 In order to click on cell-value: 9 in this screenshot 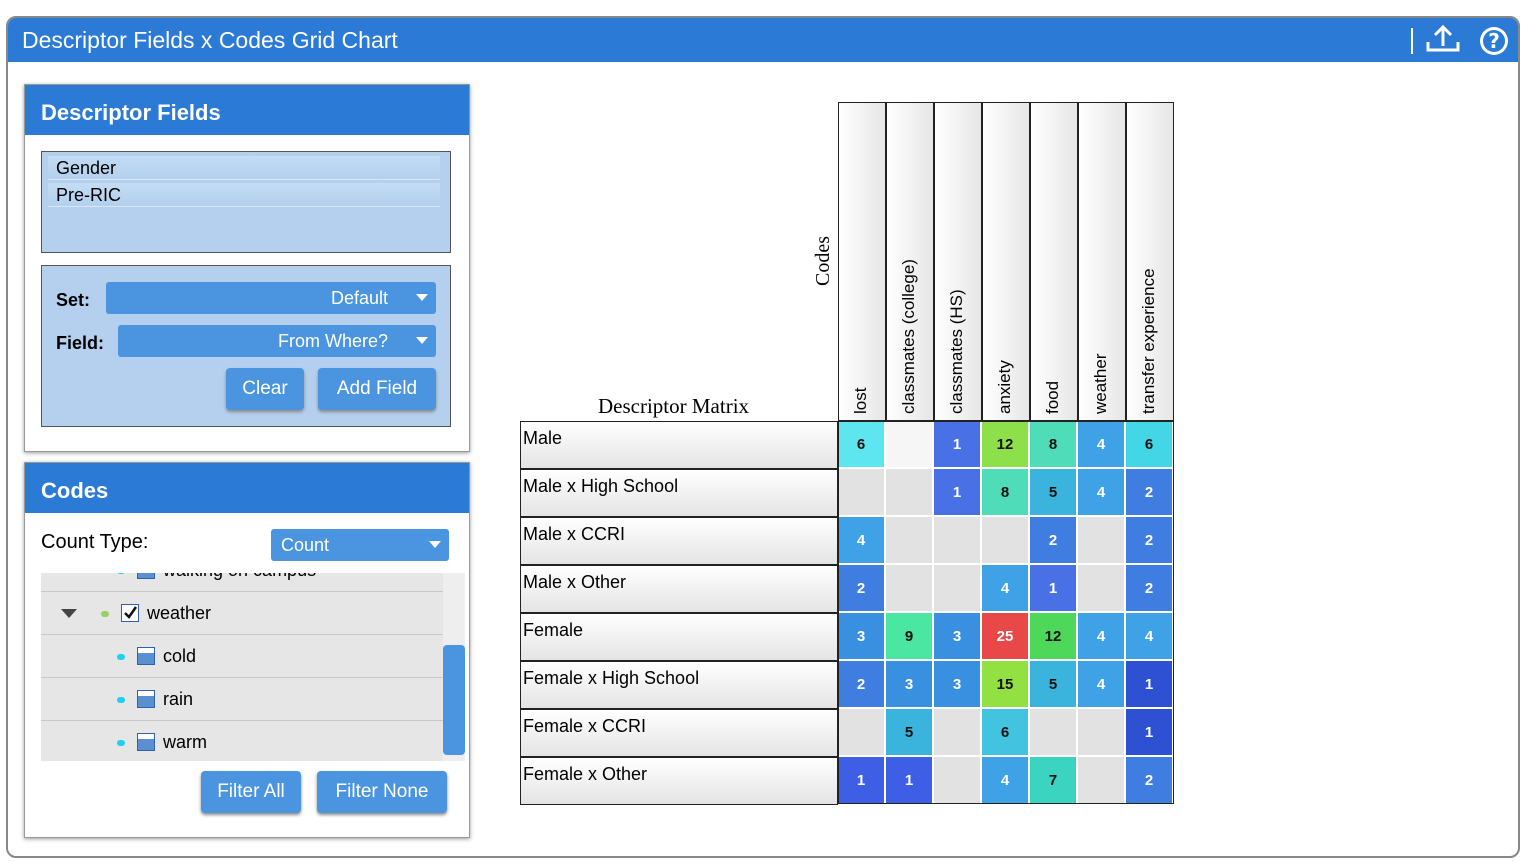, I will do `click(909, 636)`.